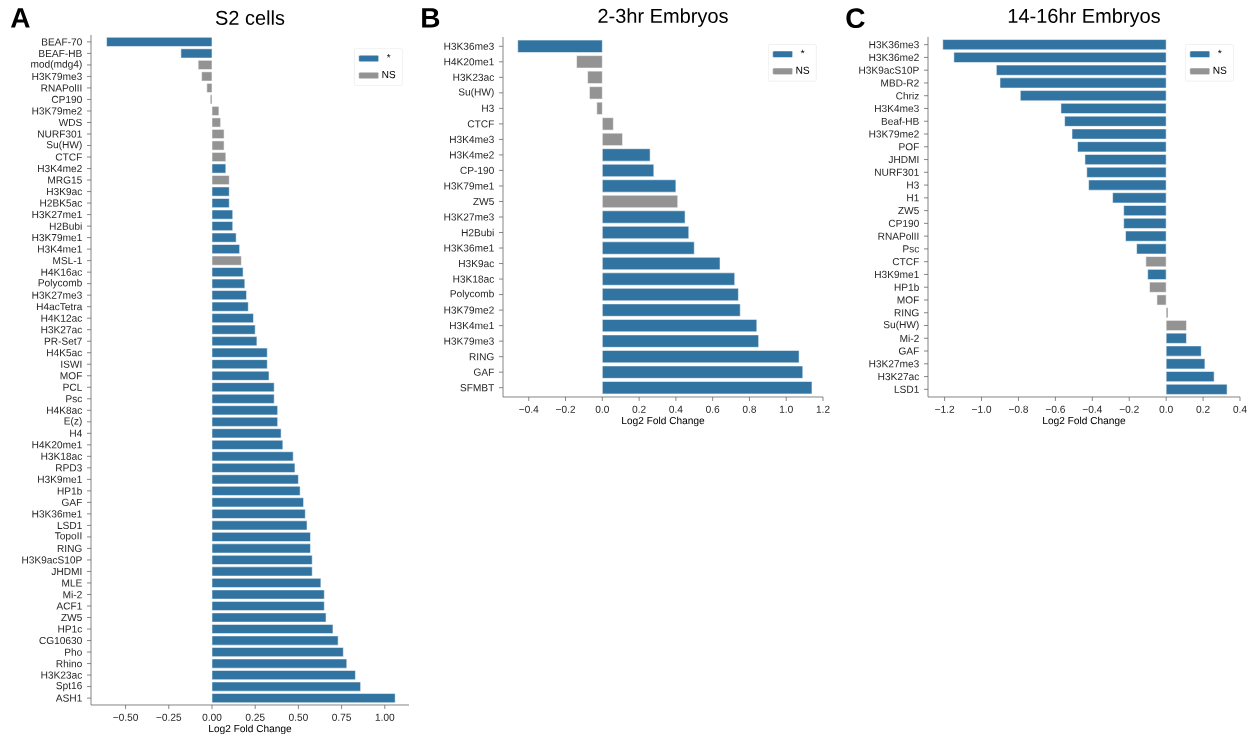 The height and width of the screenshot is (734, 1256). What do you see at coordinates (60, 249) in the screenshot?
I see `y-tick-label: H3K4me1` at bounding box center [60, 249].